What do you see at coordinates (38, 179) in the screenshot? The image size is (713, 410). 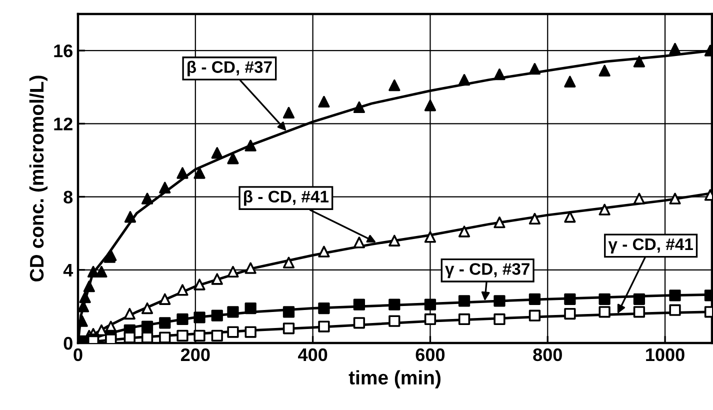 I see `y-axis-title: CD conc. (micromol/L)` at bounding box center [38, 179].